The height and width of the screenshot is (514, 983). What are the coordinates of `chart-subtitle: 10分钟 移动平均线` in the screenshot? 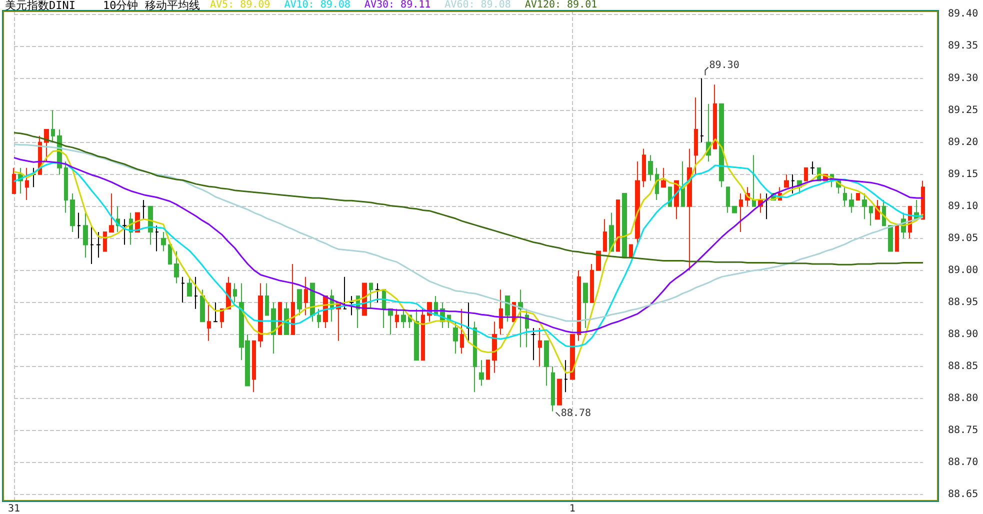 It's located at (151, 6).